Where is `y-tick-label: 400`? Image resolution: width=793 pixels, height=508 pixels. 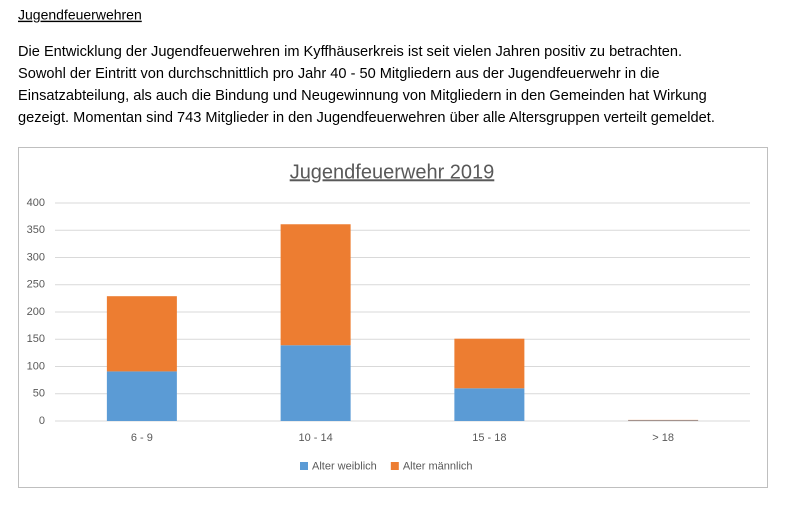
y-tick-label: 400 is located at coordinates (36, 203).